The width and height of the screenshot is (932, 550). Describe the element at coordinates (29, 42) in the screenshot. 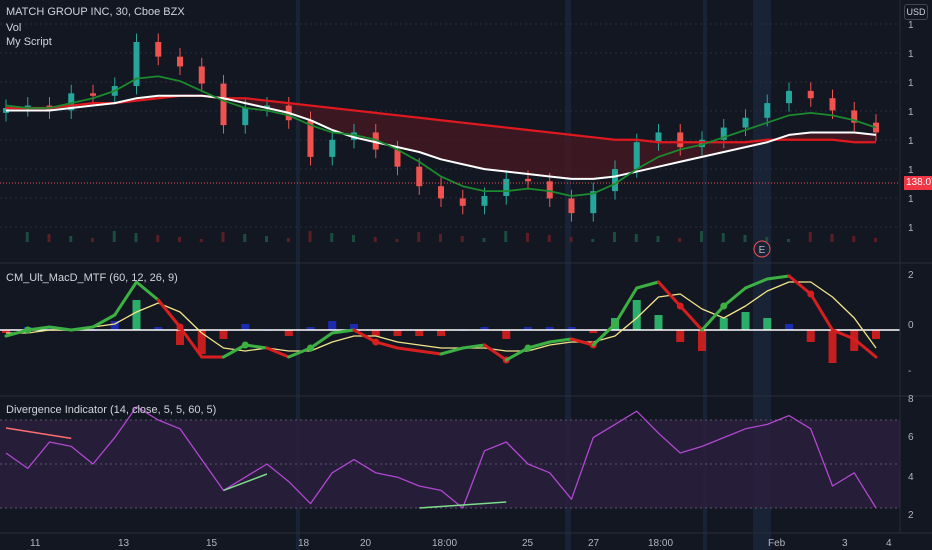

I see `script-label: My Script` at that location.